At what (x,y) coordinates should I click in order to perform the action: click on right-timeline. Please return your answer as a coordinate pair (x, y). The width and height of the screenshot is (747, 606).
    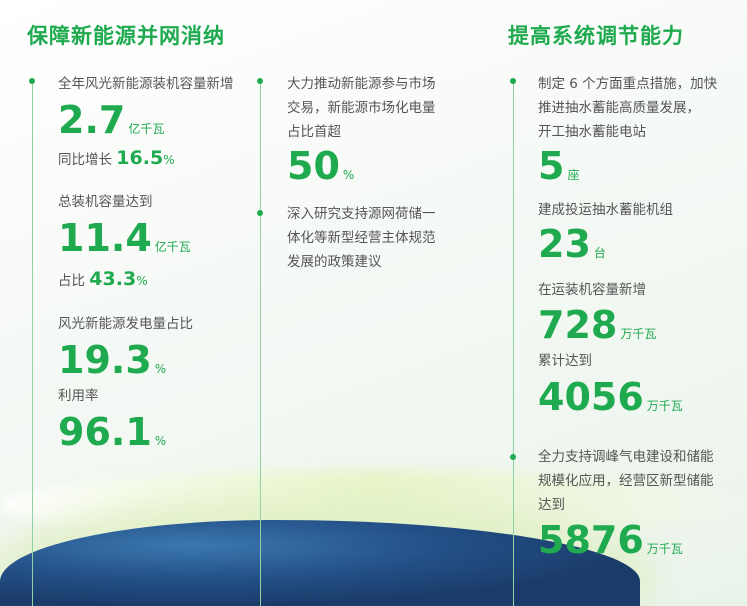
    Looking at the image, I should click on (513, 343).